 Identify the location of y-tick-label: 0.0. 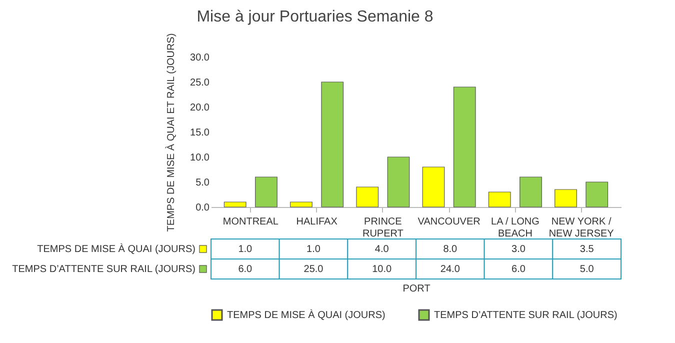
(203, 208).